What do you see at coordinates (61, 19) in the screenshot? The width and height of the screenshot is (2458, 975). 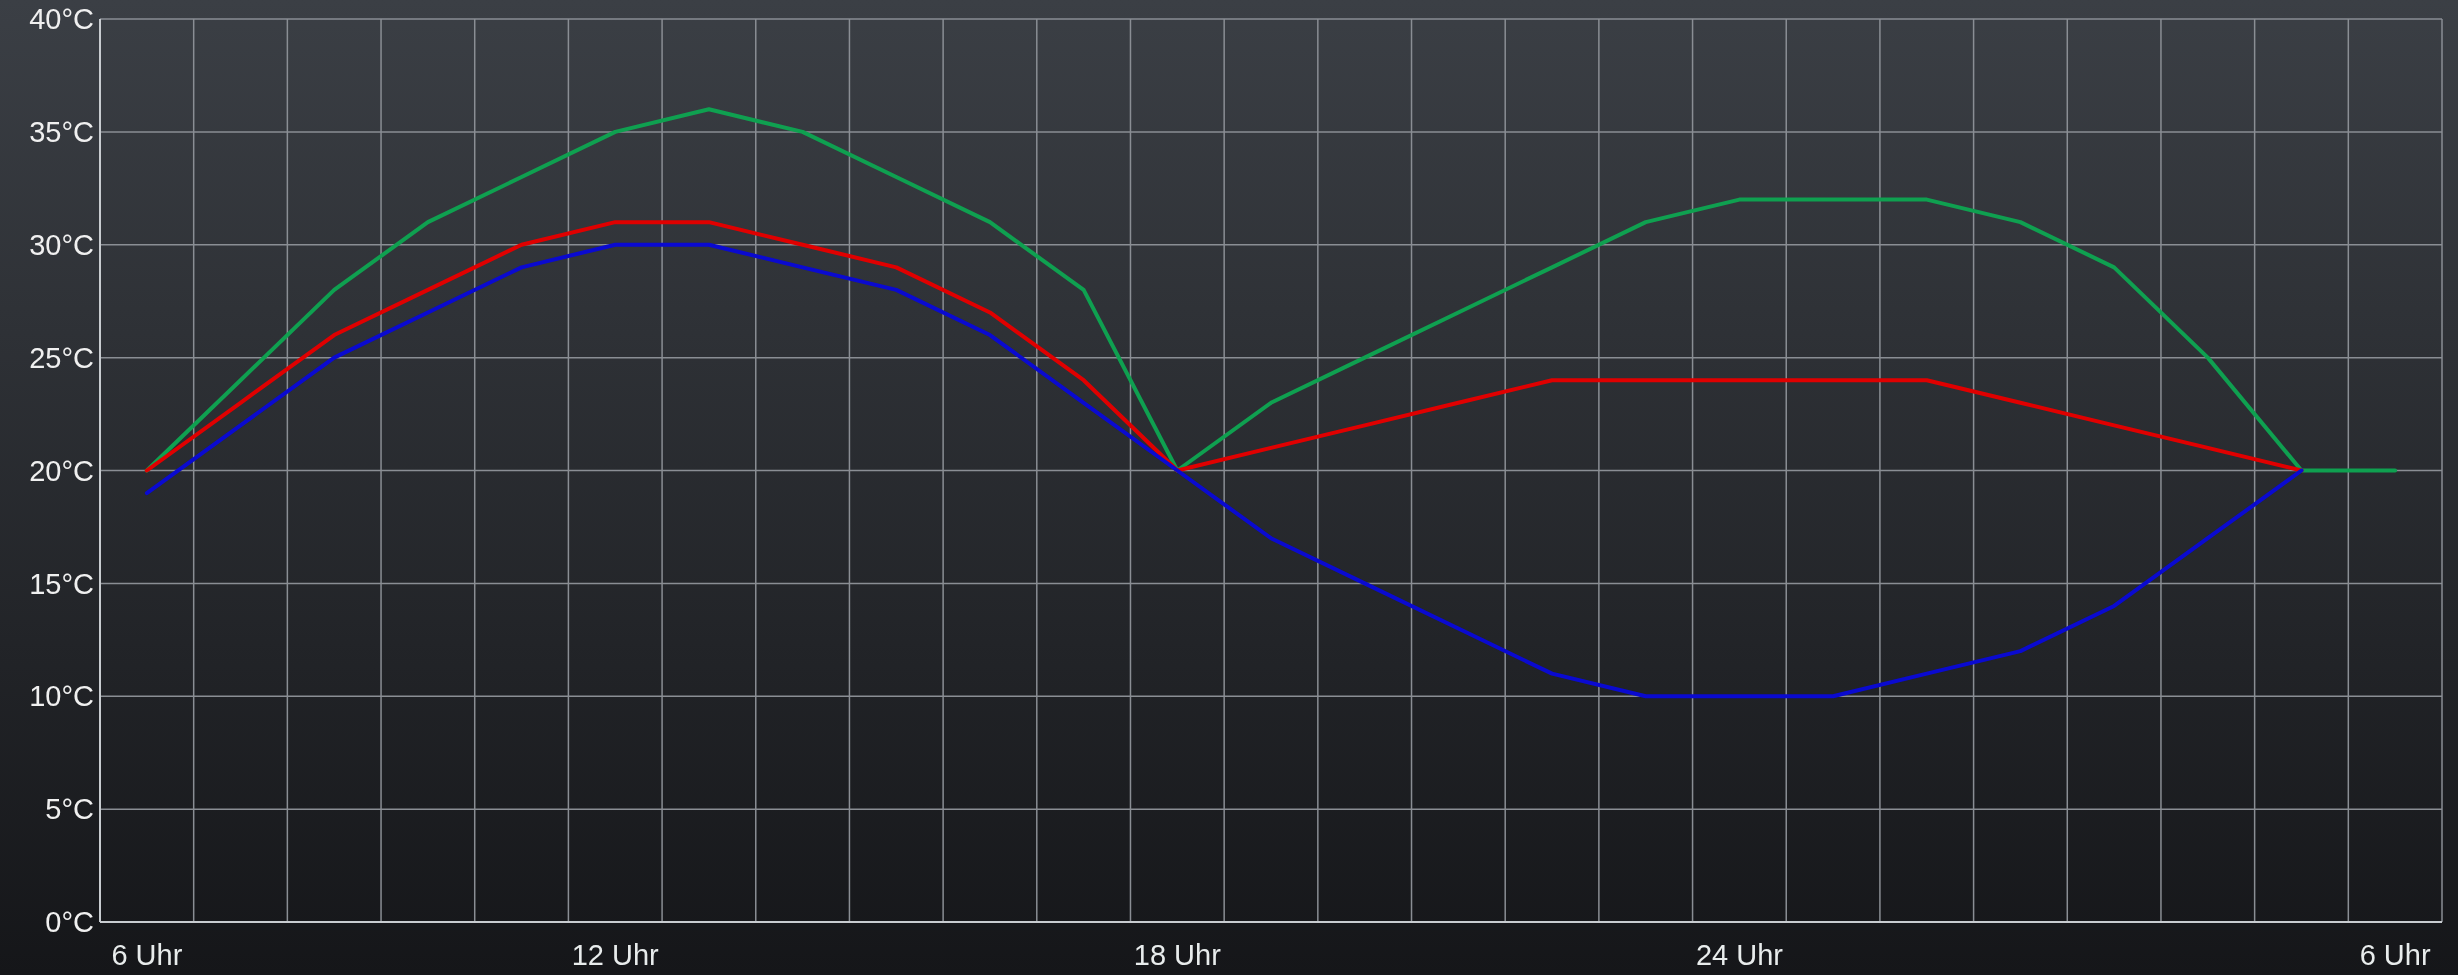 I see `y-tick-label: 40°C` at bounding box center [61, 19].